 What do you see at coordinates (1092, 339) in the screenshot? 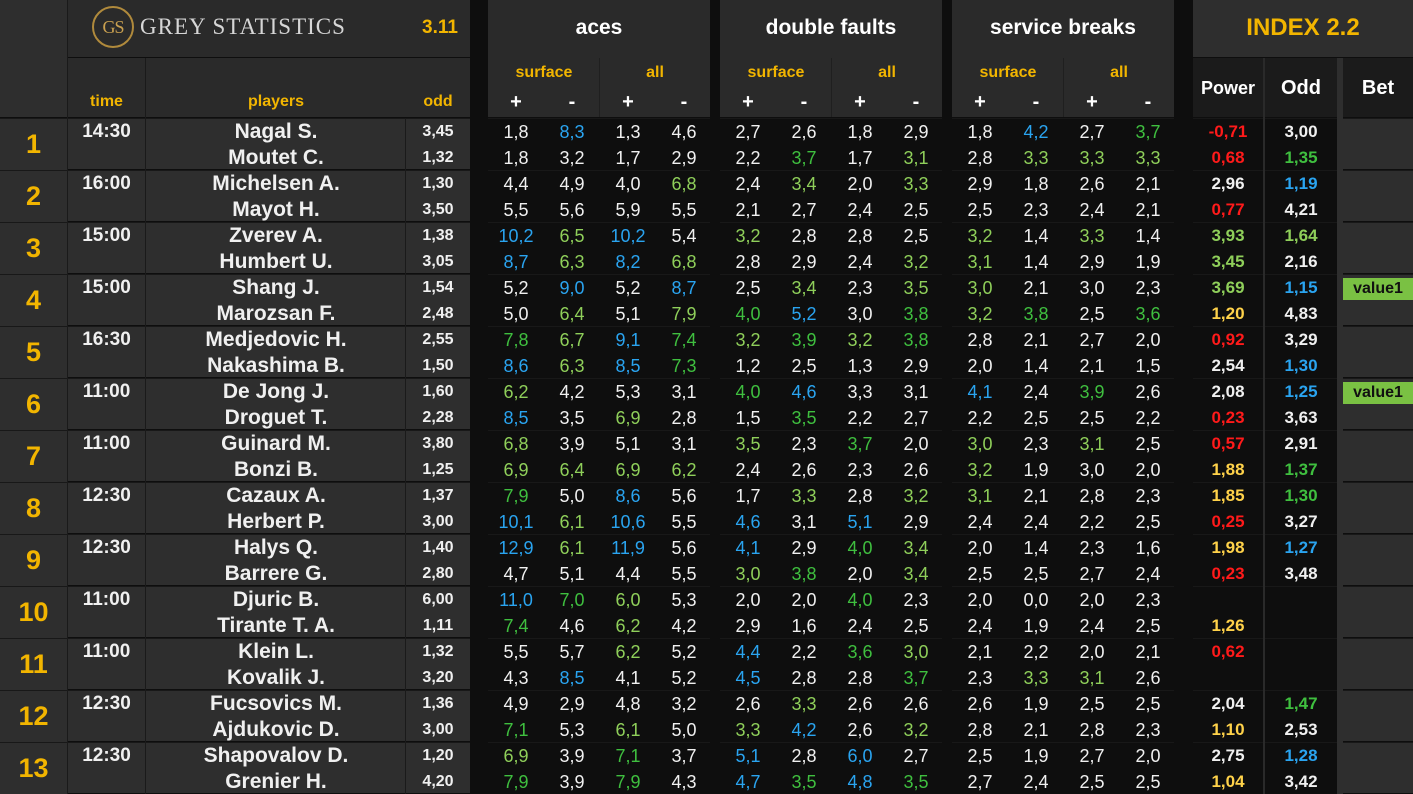
I see `stat-value: 2,7` at bounding box center [1092, 339].